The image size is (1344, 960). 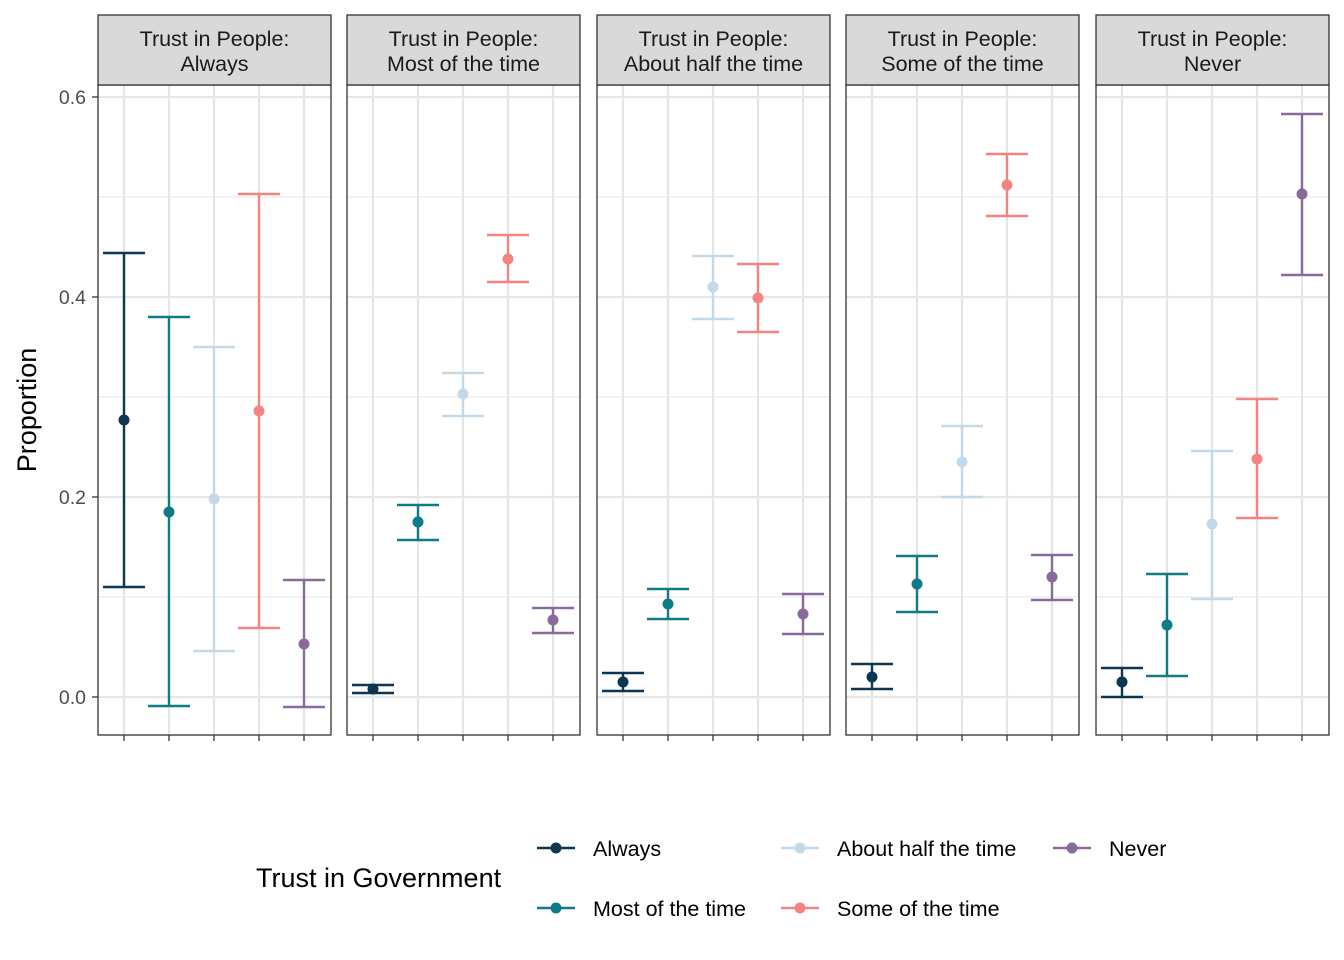 I want to click on legend-item: Never, so click(x=1109, y=849).